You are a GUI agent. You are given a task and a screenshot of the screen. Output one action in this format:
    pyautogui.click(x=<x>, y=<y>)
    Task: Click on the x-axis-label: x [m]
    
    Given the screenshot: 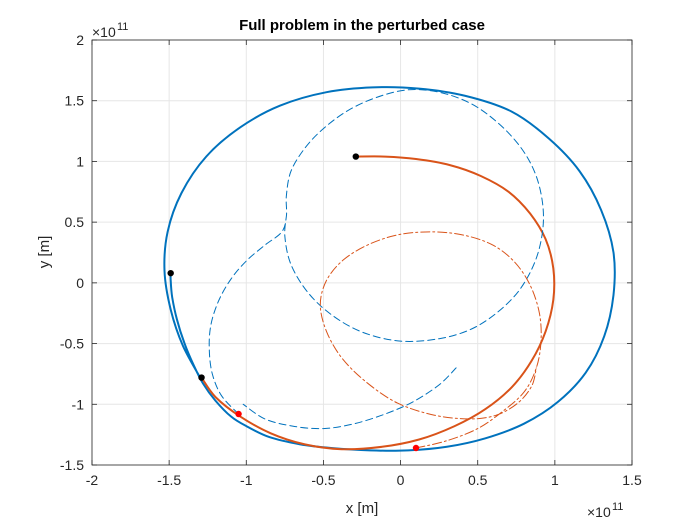 What is the action you would take?
    pyautogui.click(x=362, y=508)
    